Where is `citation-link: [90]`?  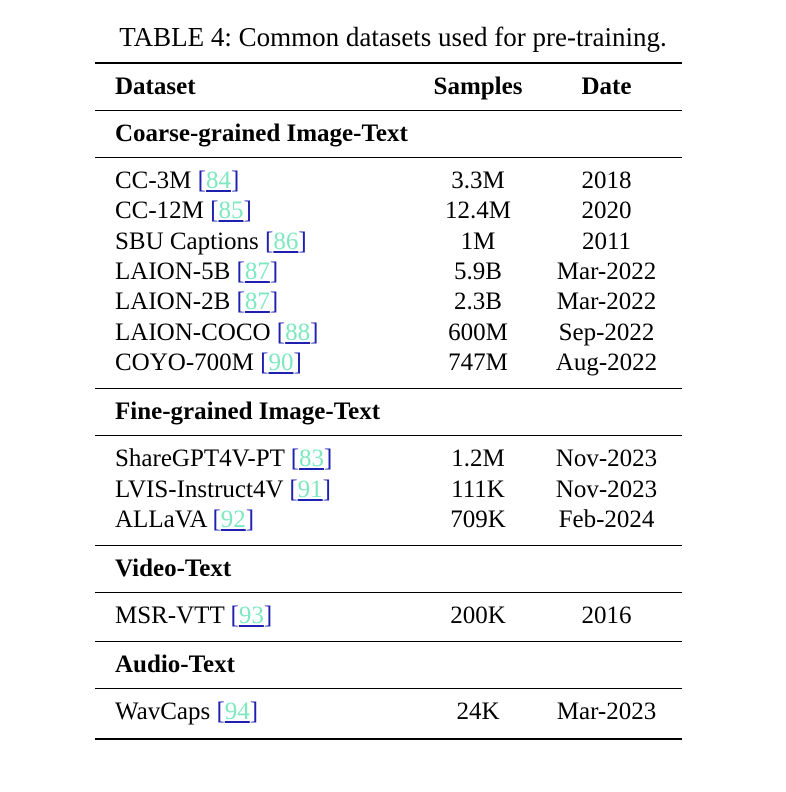
citation-link: [90] is located at coordinates (281, 362).